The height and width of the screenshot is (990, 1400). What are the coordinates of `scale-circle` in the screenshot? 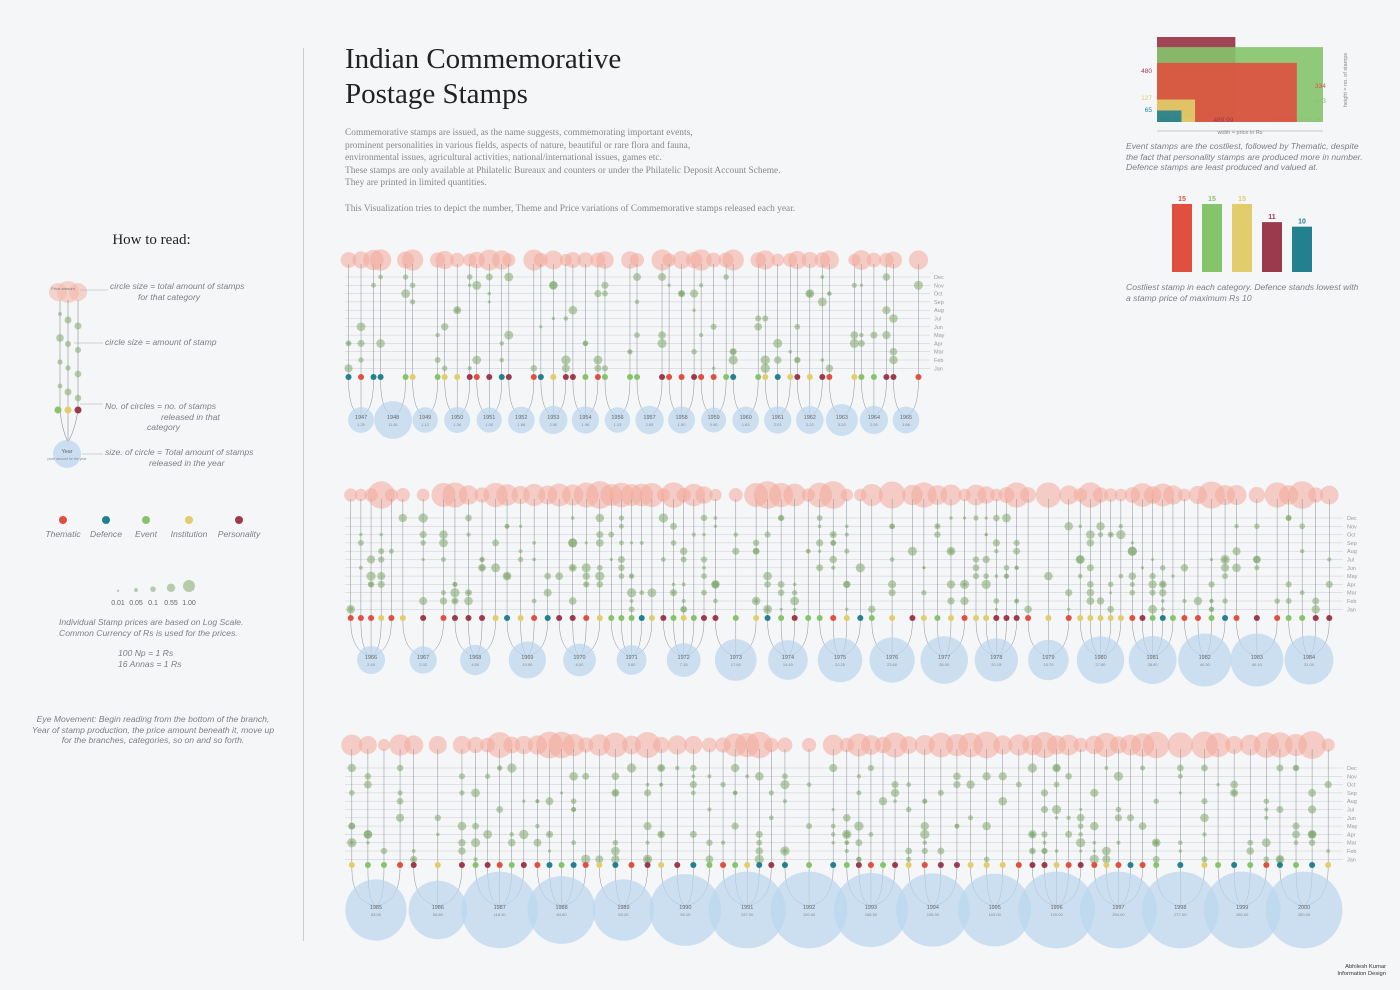 It's located at (136, 590).